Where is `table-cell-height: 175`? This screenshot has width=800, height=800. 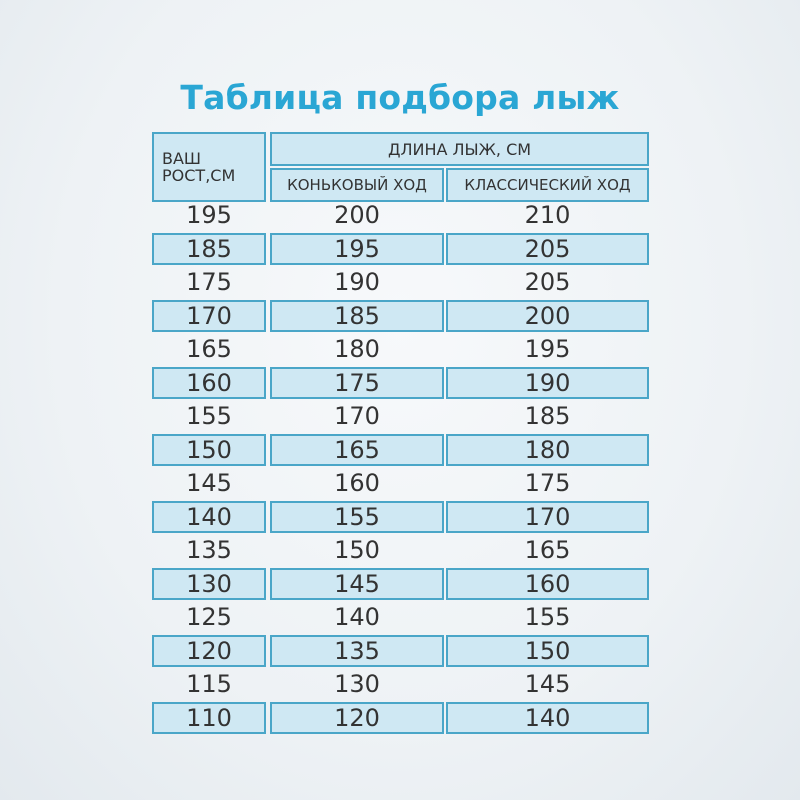 table-cell-height: 175 is located at coordinates (209, 282).